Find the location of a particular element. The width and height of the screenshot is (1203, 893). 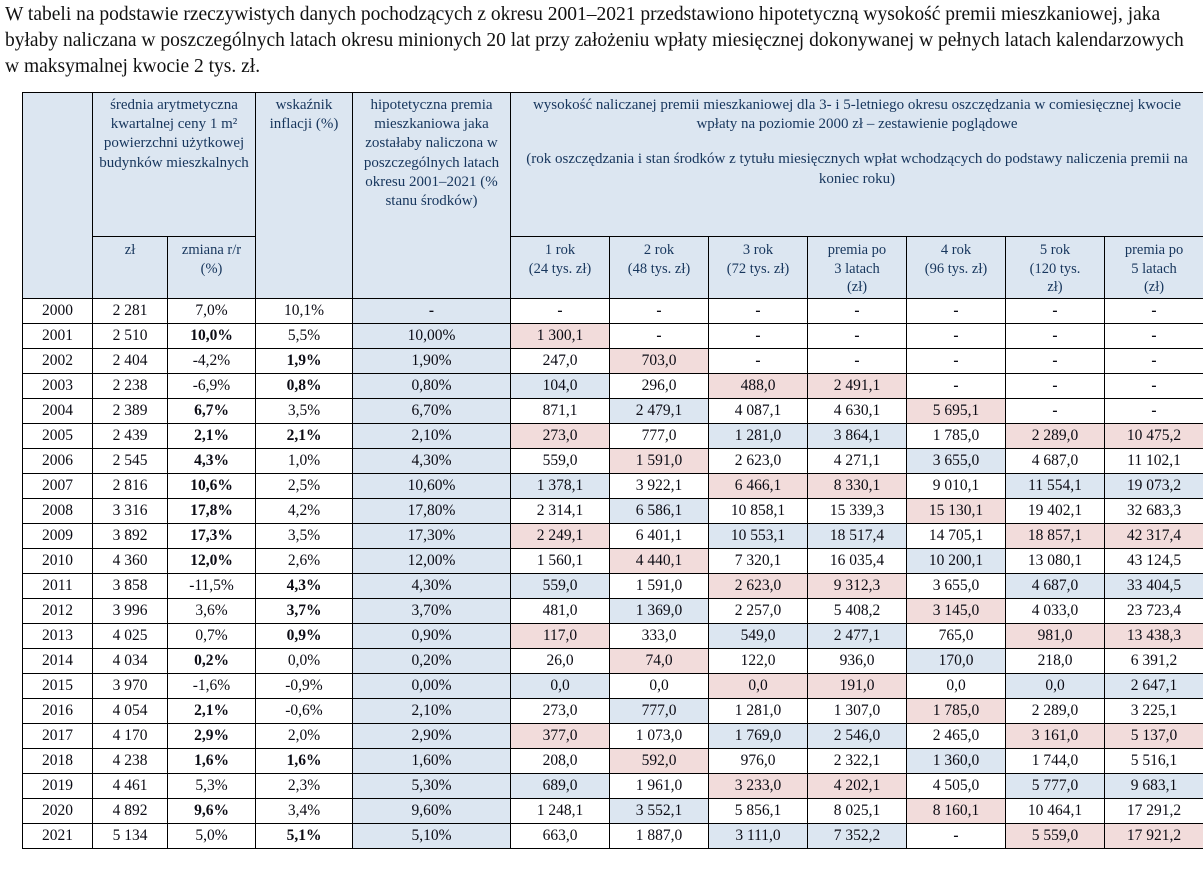

premium-after-3y-cell: 4 271,1 is located at coordinates (857, 461).